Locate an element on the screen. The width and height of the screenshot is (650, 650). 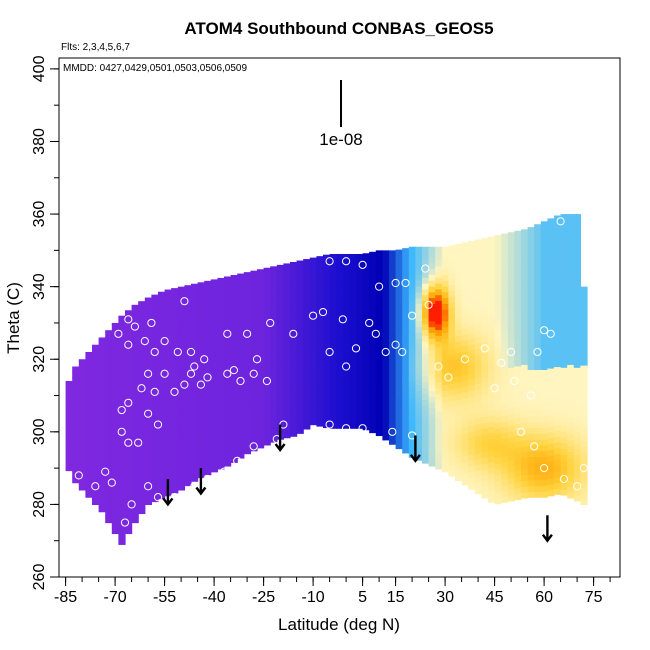
x-tick-label: 60 is located at coordinates (544, 597).